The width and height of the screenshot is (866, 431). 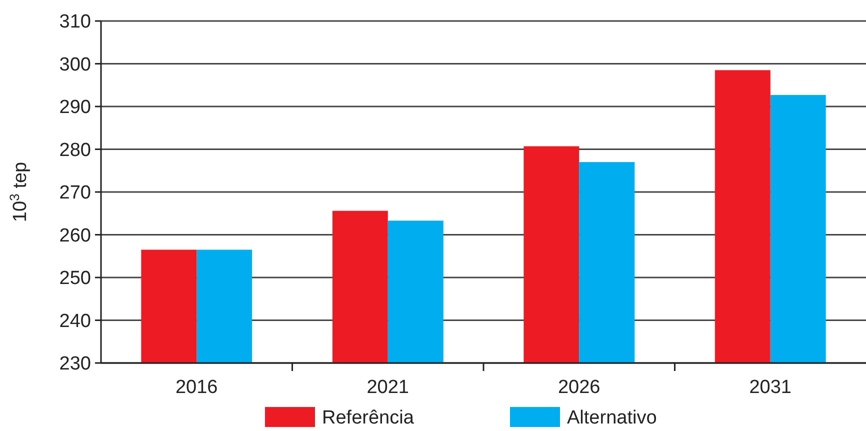 I want to click on x-tick-label: 2016, so click(x=196, y=387).